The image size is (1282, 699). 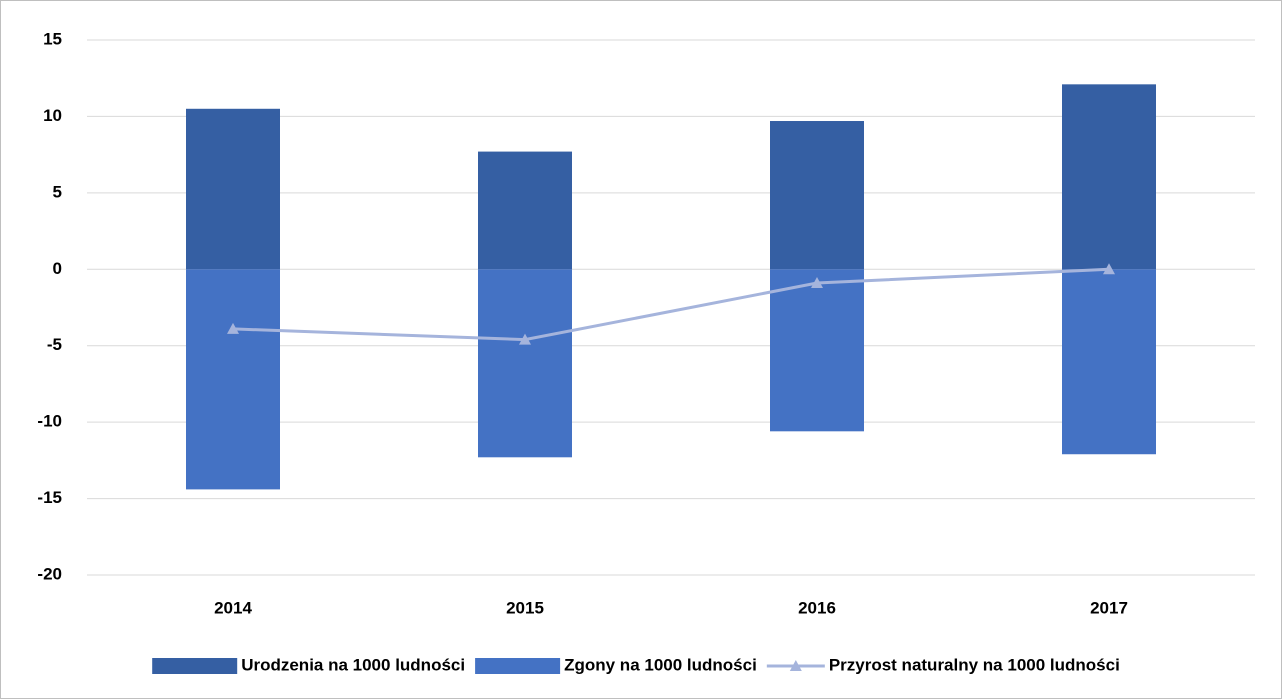 What do you see at coordinates (974, 664) in the screenshot?
I see `legend-label: Przyrost naturalny na 1000 ludności` at bounding box center [974, 664].